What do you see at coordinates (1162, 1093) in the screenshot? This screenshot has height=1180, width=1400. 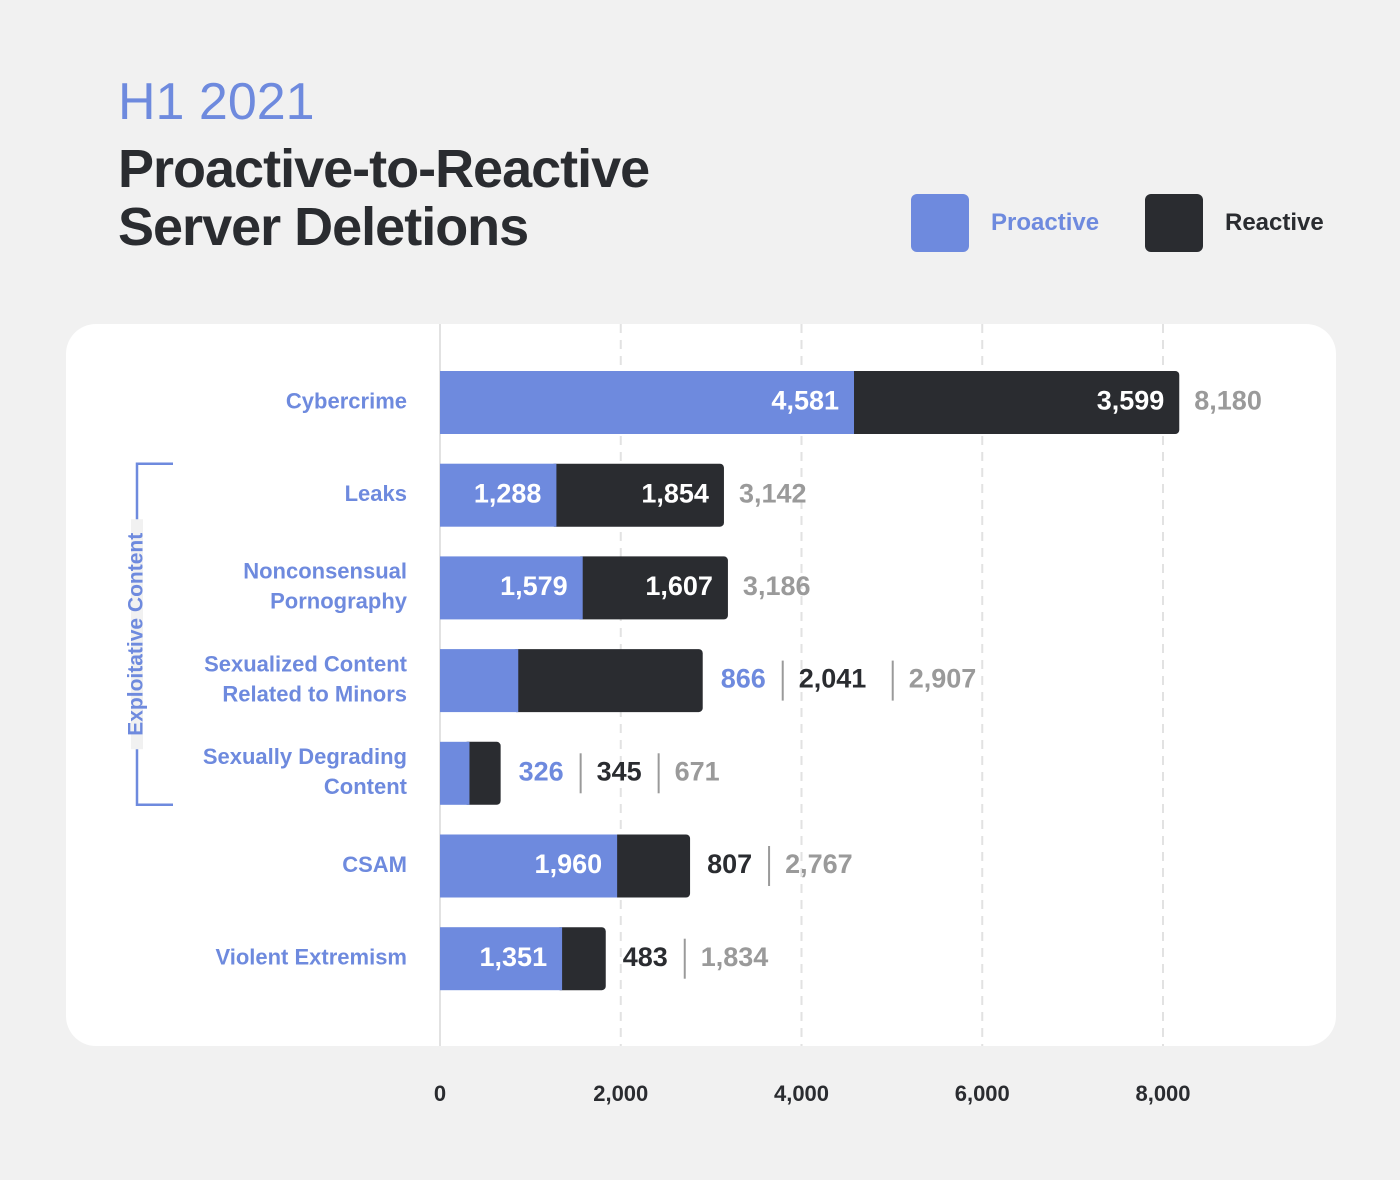 I see `x-tick-label: 8,000` at bounding box center [1162, 1093].